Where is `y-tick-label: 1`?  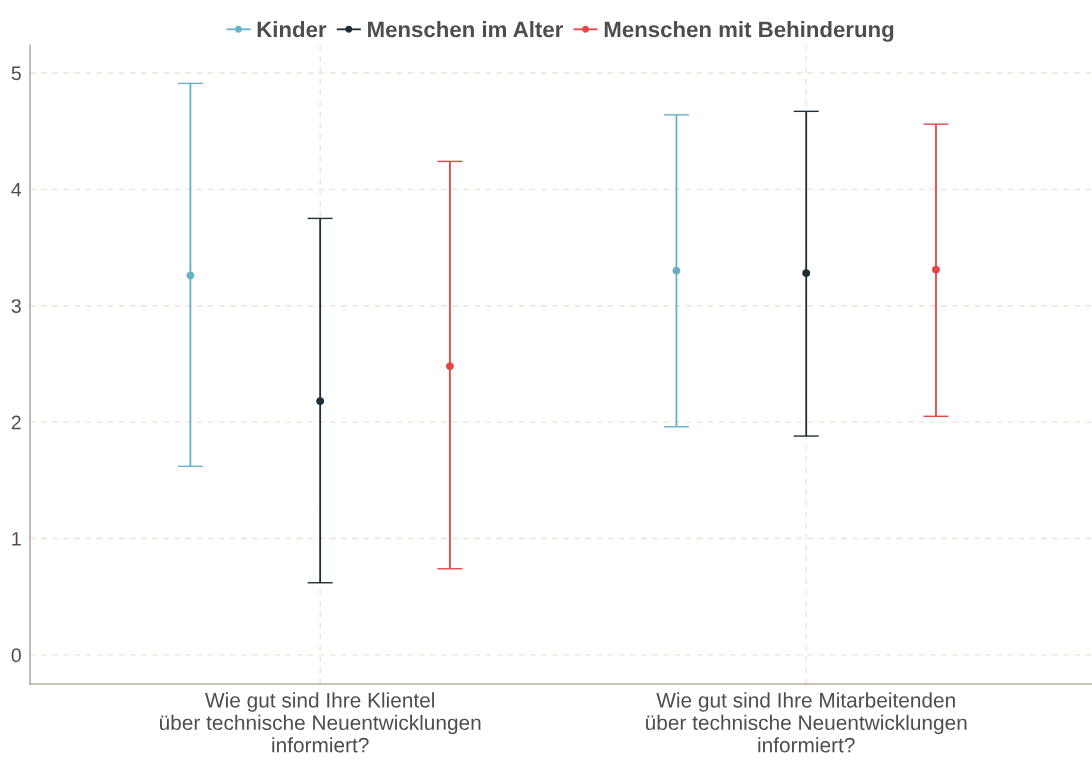
y-tick-label: 1 is located at coordinates (16, 539).